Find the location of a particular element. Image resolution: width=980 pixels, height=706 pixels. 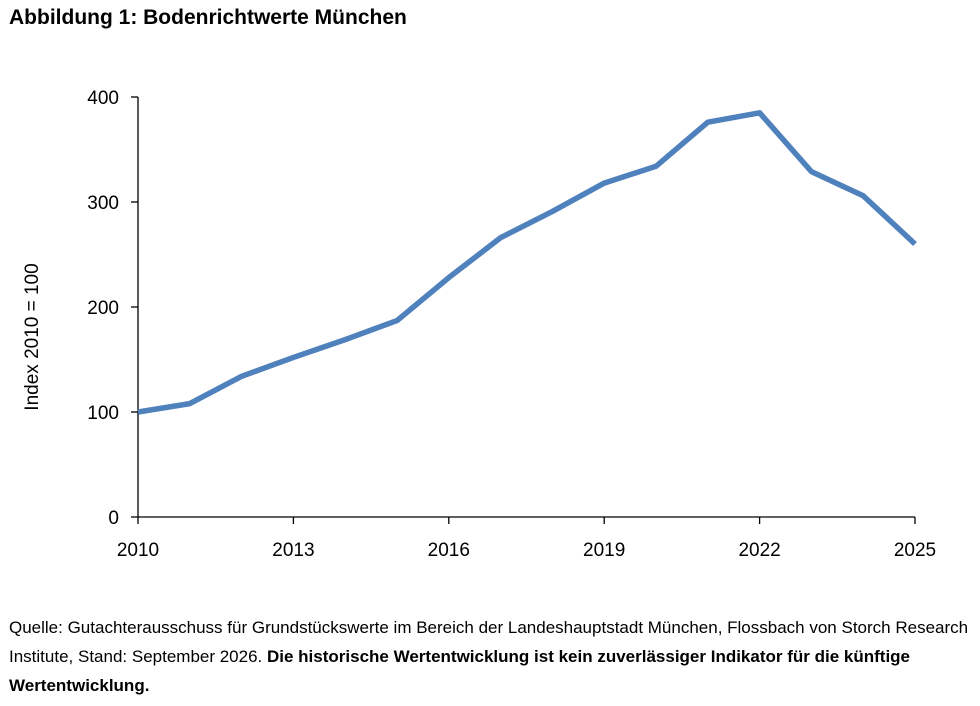

y-tick-label: 0 is located at coordinates (113, 518).